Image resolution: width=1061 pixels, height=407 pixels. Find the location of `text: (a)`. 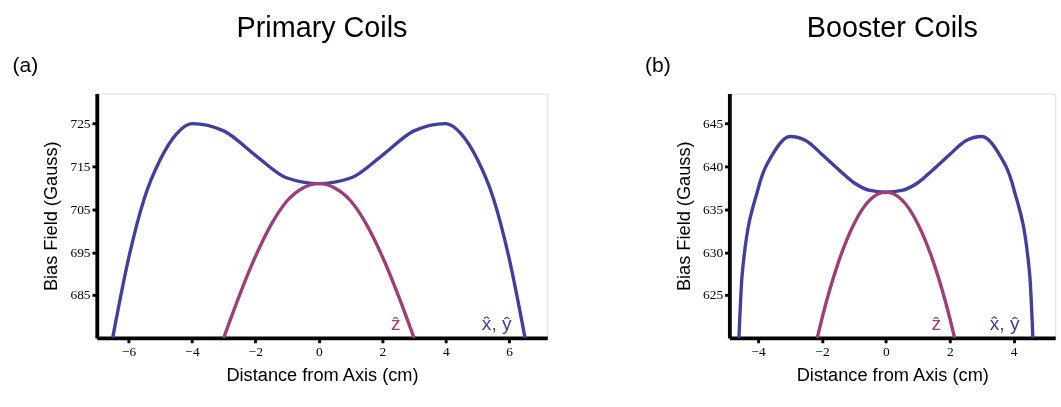

text: (a) is located at coordinates (25, 64).